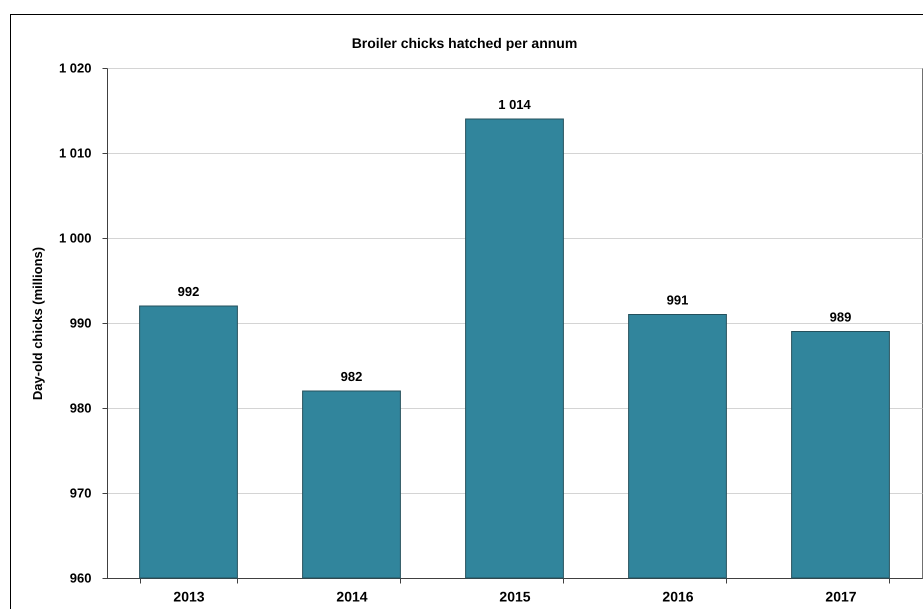 The image size is (924, 610). I want to click on y-tick-label: 1 020, so click(75, 68).